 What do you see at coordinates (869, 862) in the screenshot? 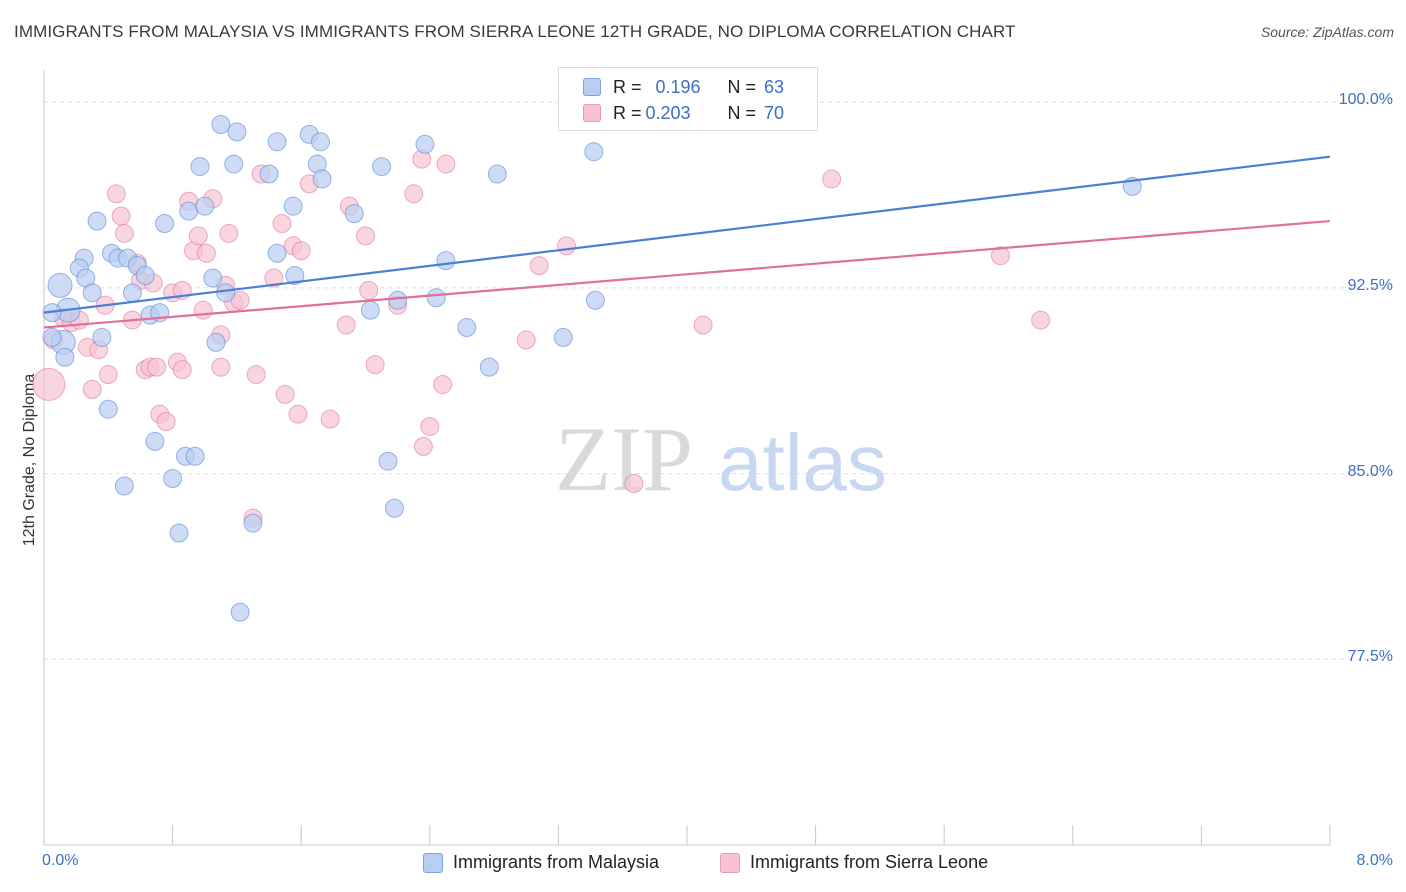
I see `legend-label: Immigrants from Sierra Leone` at bounding box center [869, 862].